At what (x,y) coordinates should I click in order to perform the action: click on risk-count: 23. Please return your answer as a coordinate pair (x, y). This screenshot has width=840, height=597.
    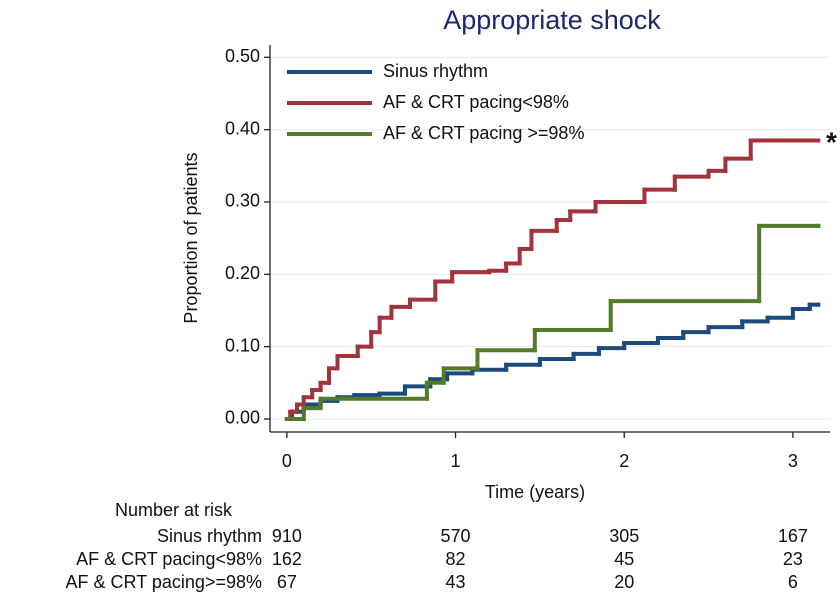
    Looking at the image, I should click on (793, 559).